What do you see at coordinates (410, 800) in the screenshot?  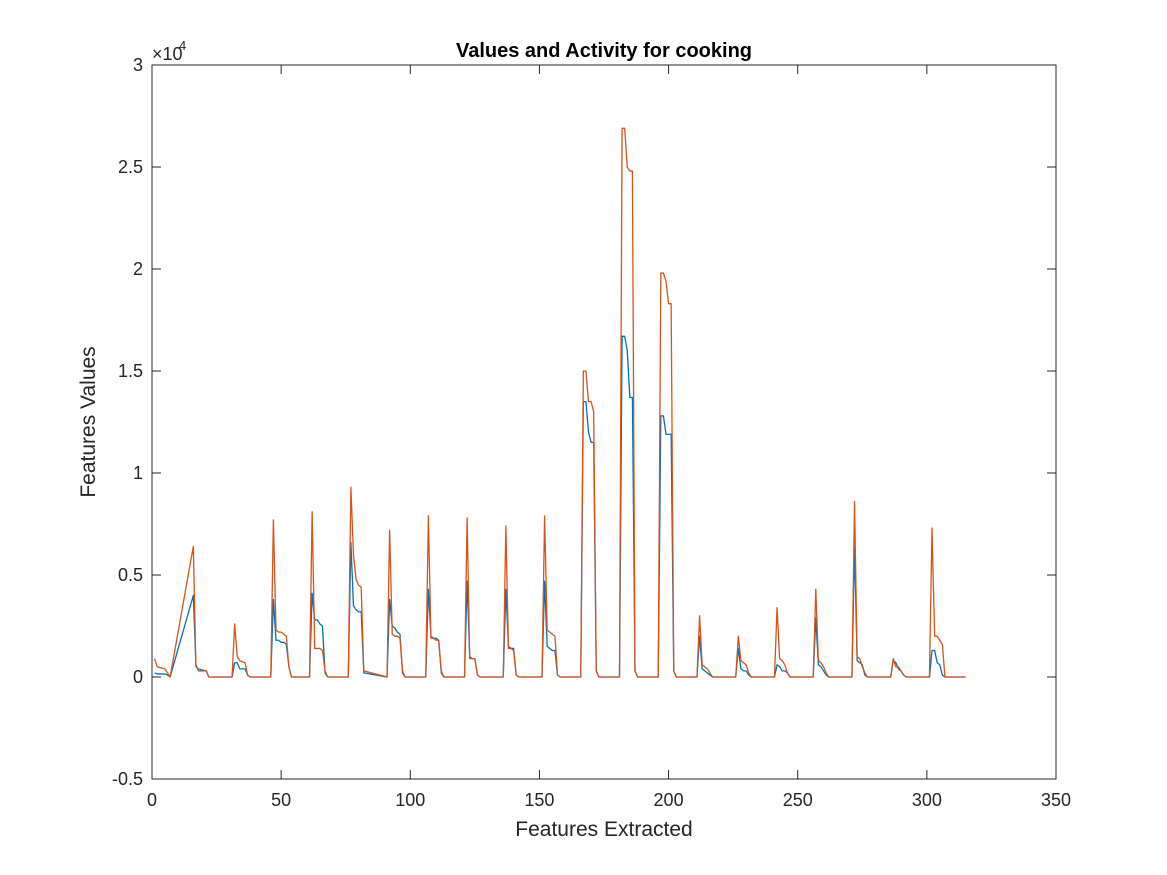 I see `x-tick-label: 100` at bounding box center [410, 800].